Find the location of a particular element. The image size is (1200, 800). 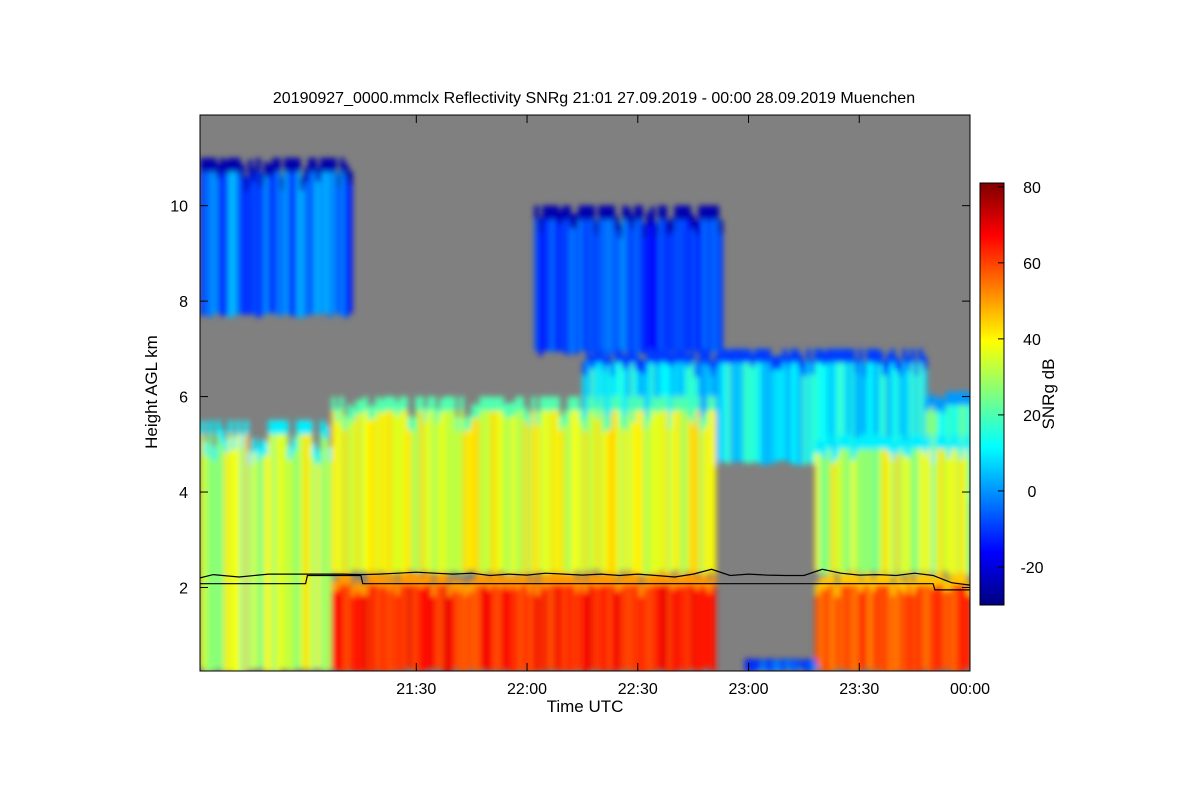

y-tick-label: 8 is located at coordinates (183, 302).